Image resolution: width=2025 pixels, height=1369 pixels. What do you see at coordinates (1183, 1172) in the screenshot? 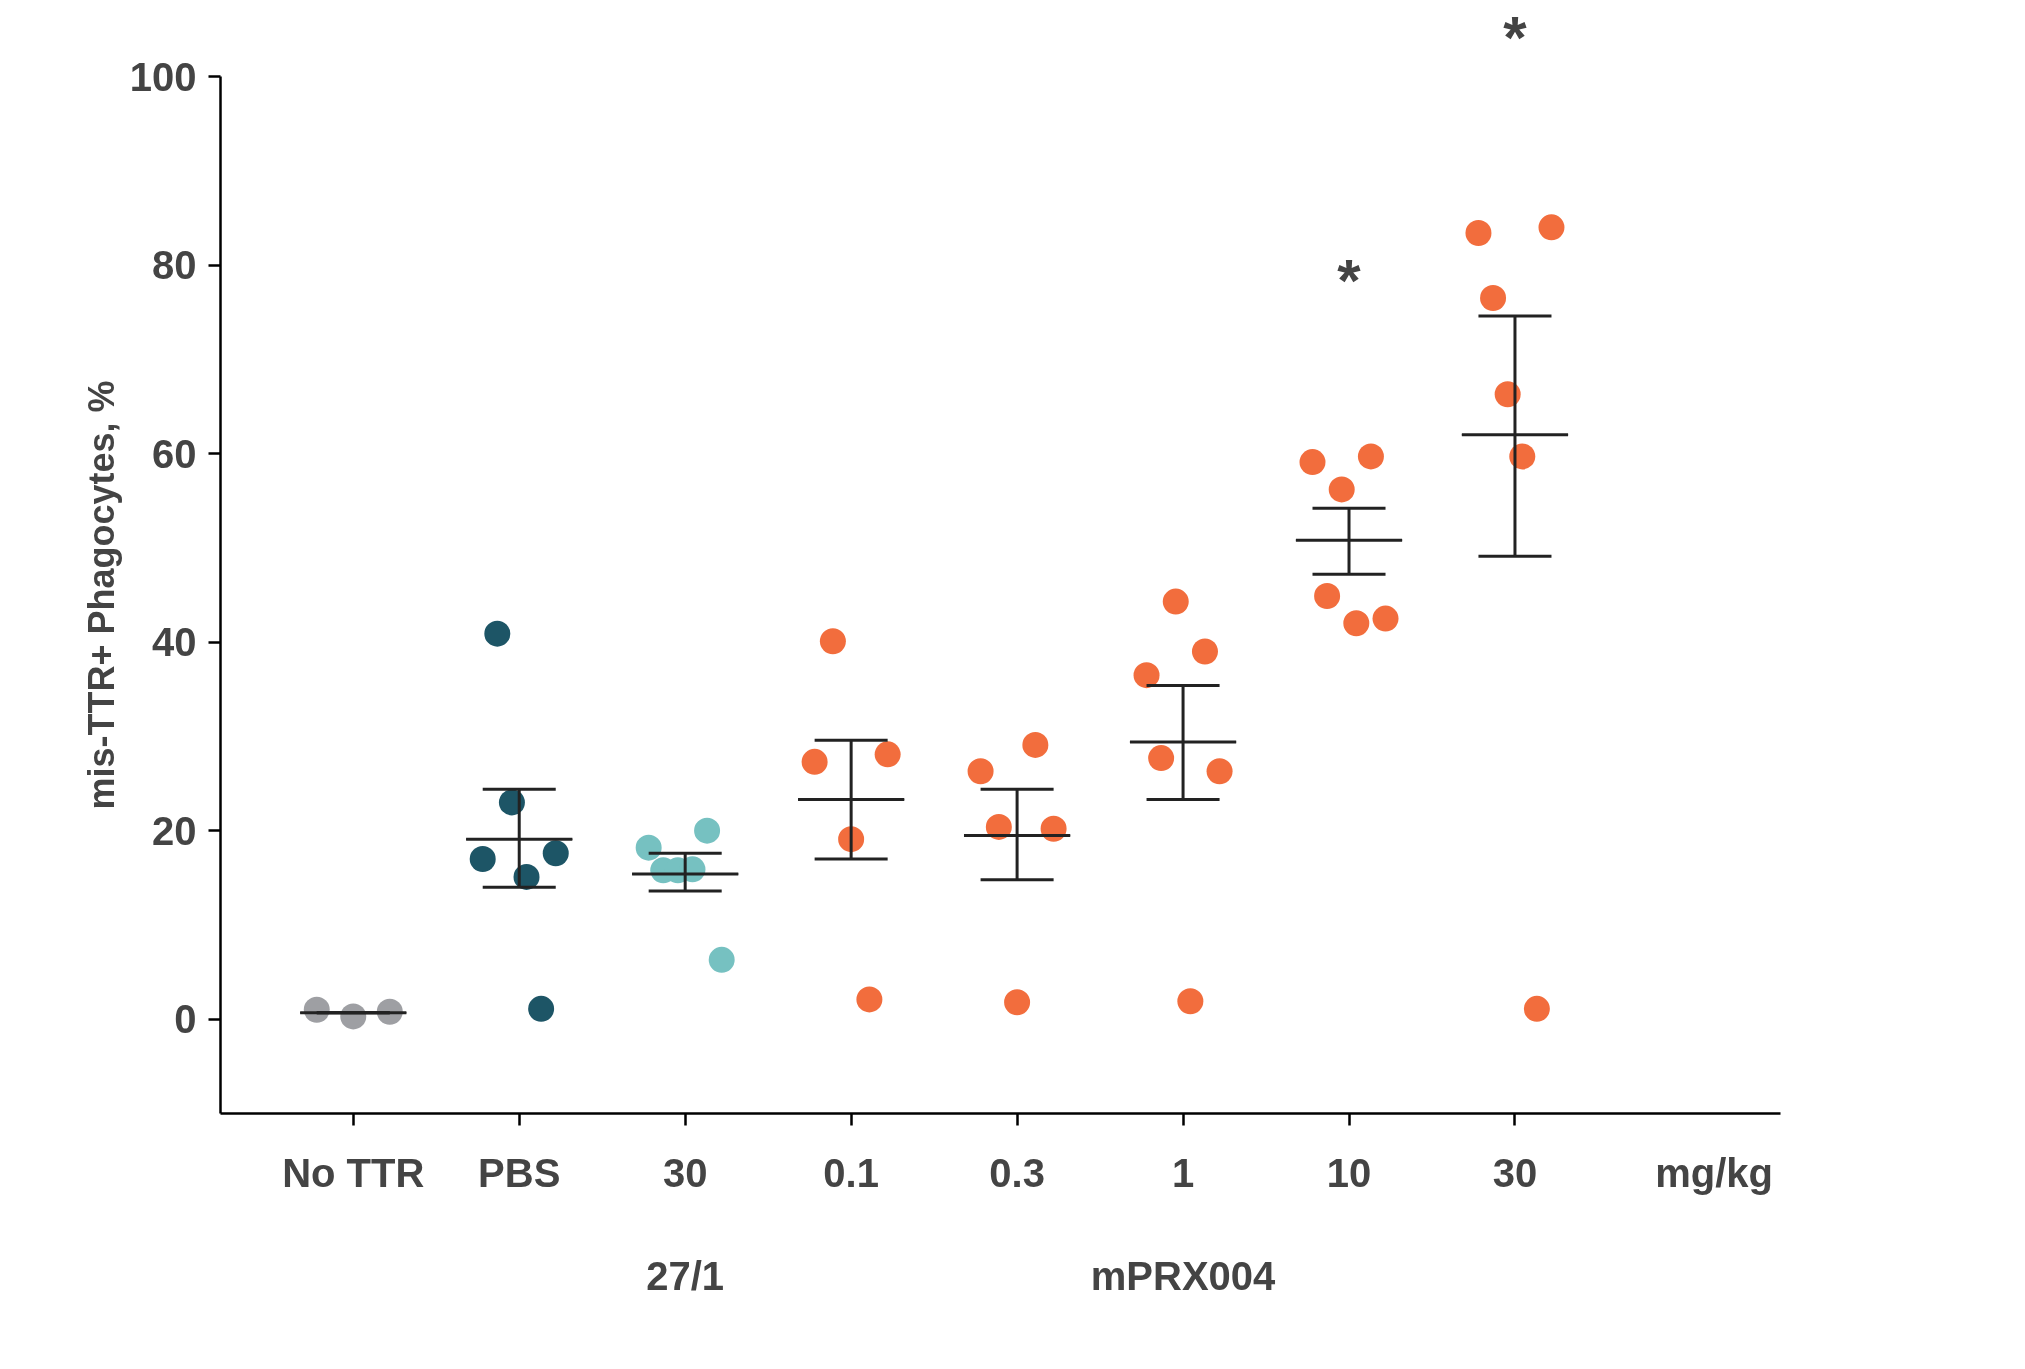
I see `x-tick-label: 1` at bounding box center [1183, 1172].